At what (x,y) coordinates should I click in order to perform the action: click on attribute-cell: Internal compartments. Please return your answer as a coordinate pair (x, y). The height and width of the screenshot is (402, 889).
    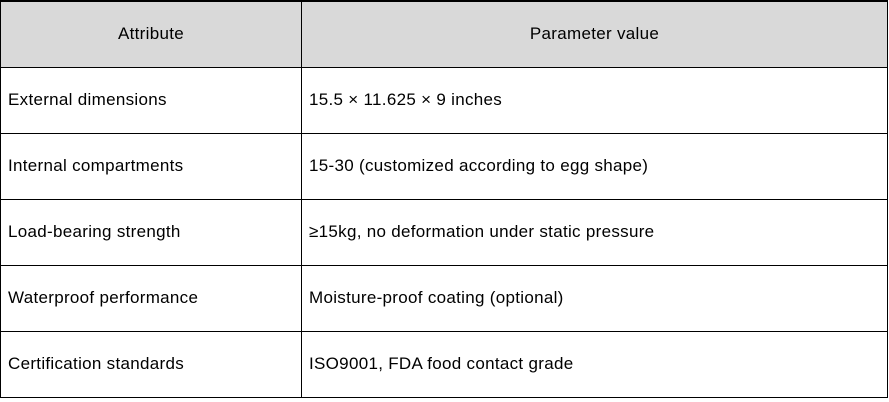
    Looking at the image, I should click on (151, 166).